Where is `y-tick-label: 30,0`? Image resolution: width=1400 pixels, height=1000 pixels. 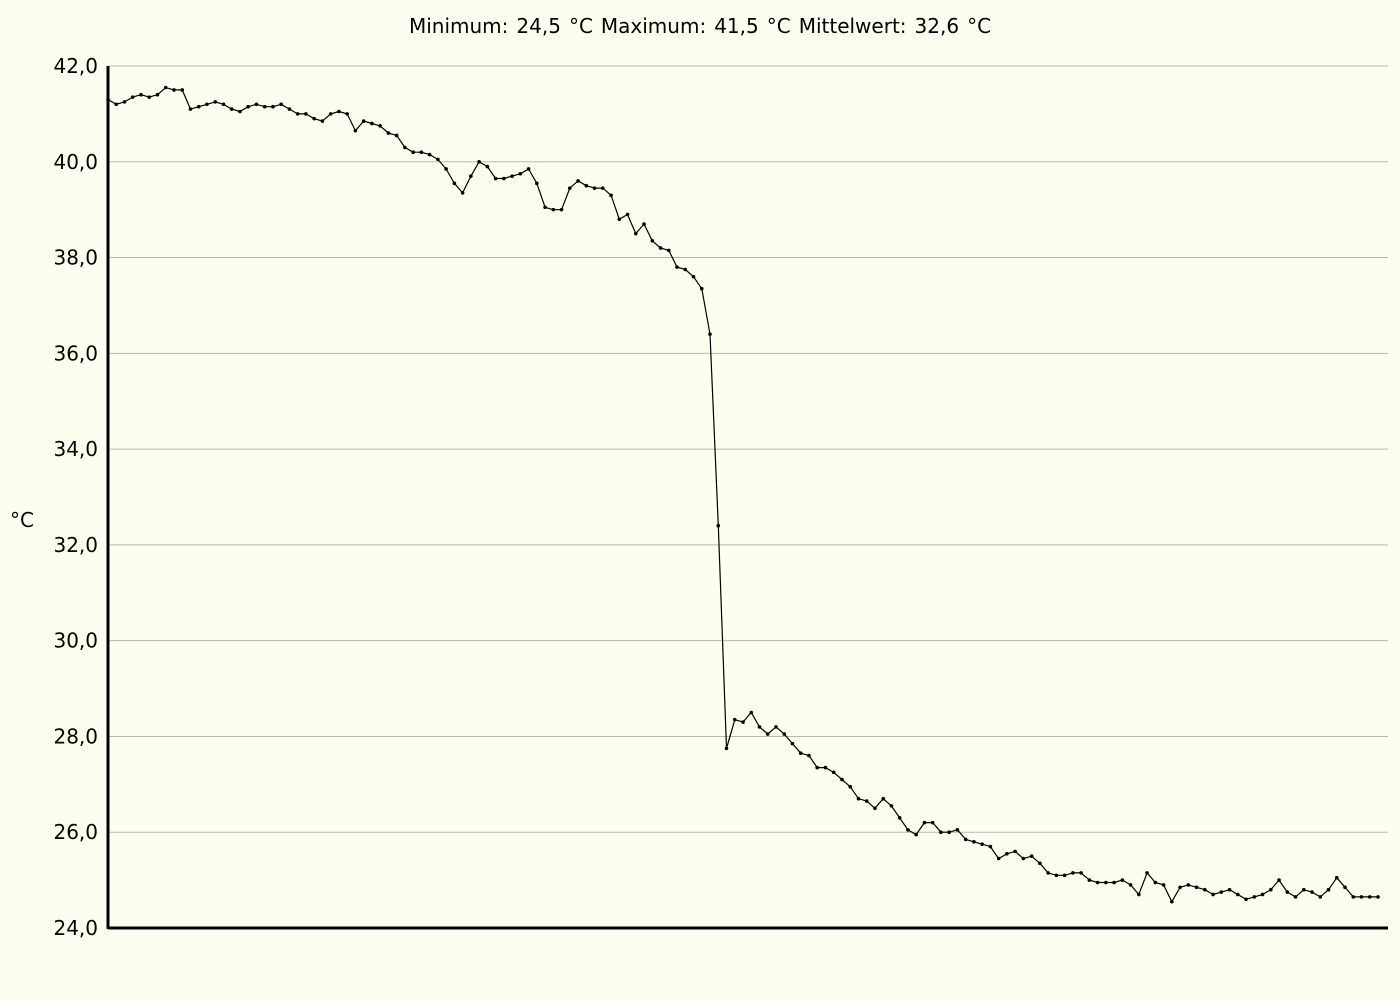
y-tick-label: 30,0 is located at coordinates (75, 641).